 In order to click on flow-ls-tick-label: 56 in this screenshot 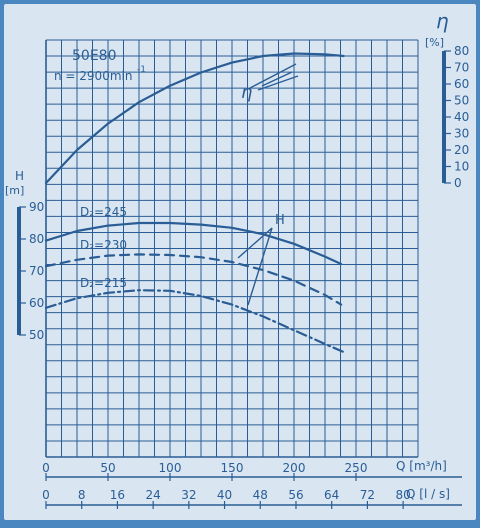, I will do `click(295, 495)`.